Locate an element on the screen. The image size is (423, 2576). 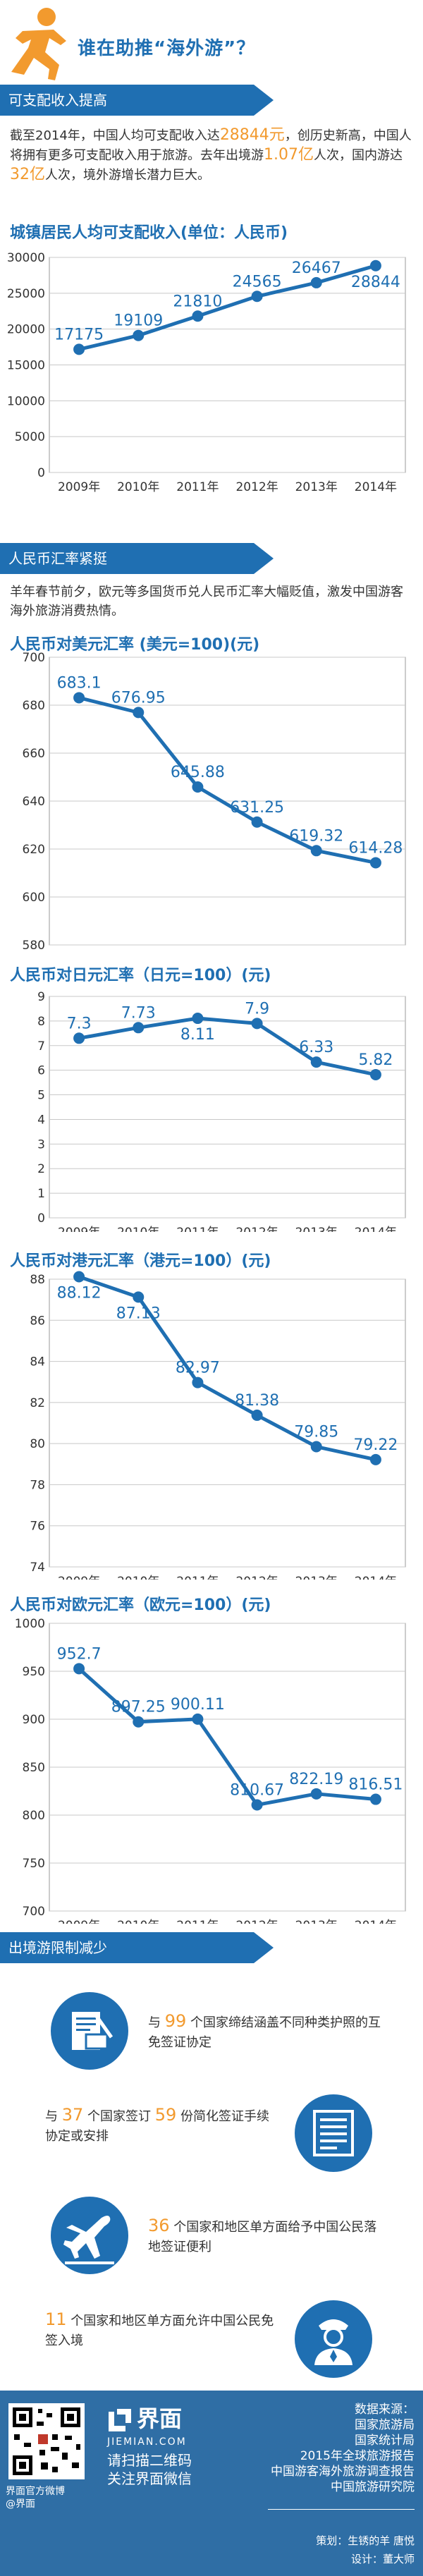
data-label: 21810 is located at coordinates (197, 301).